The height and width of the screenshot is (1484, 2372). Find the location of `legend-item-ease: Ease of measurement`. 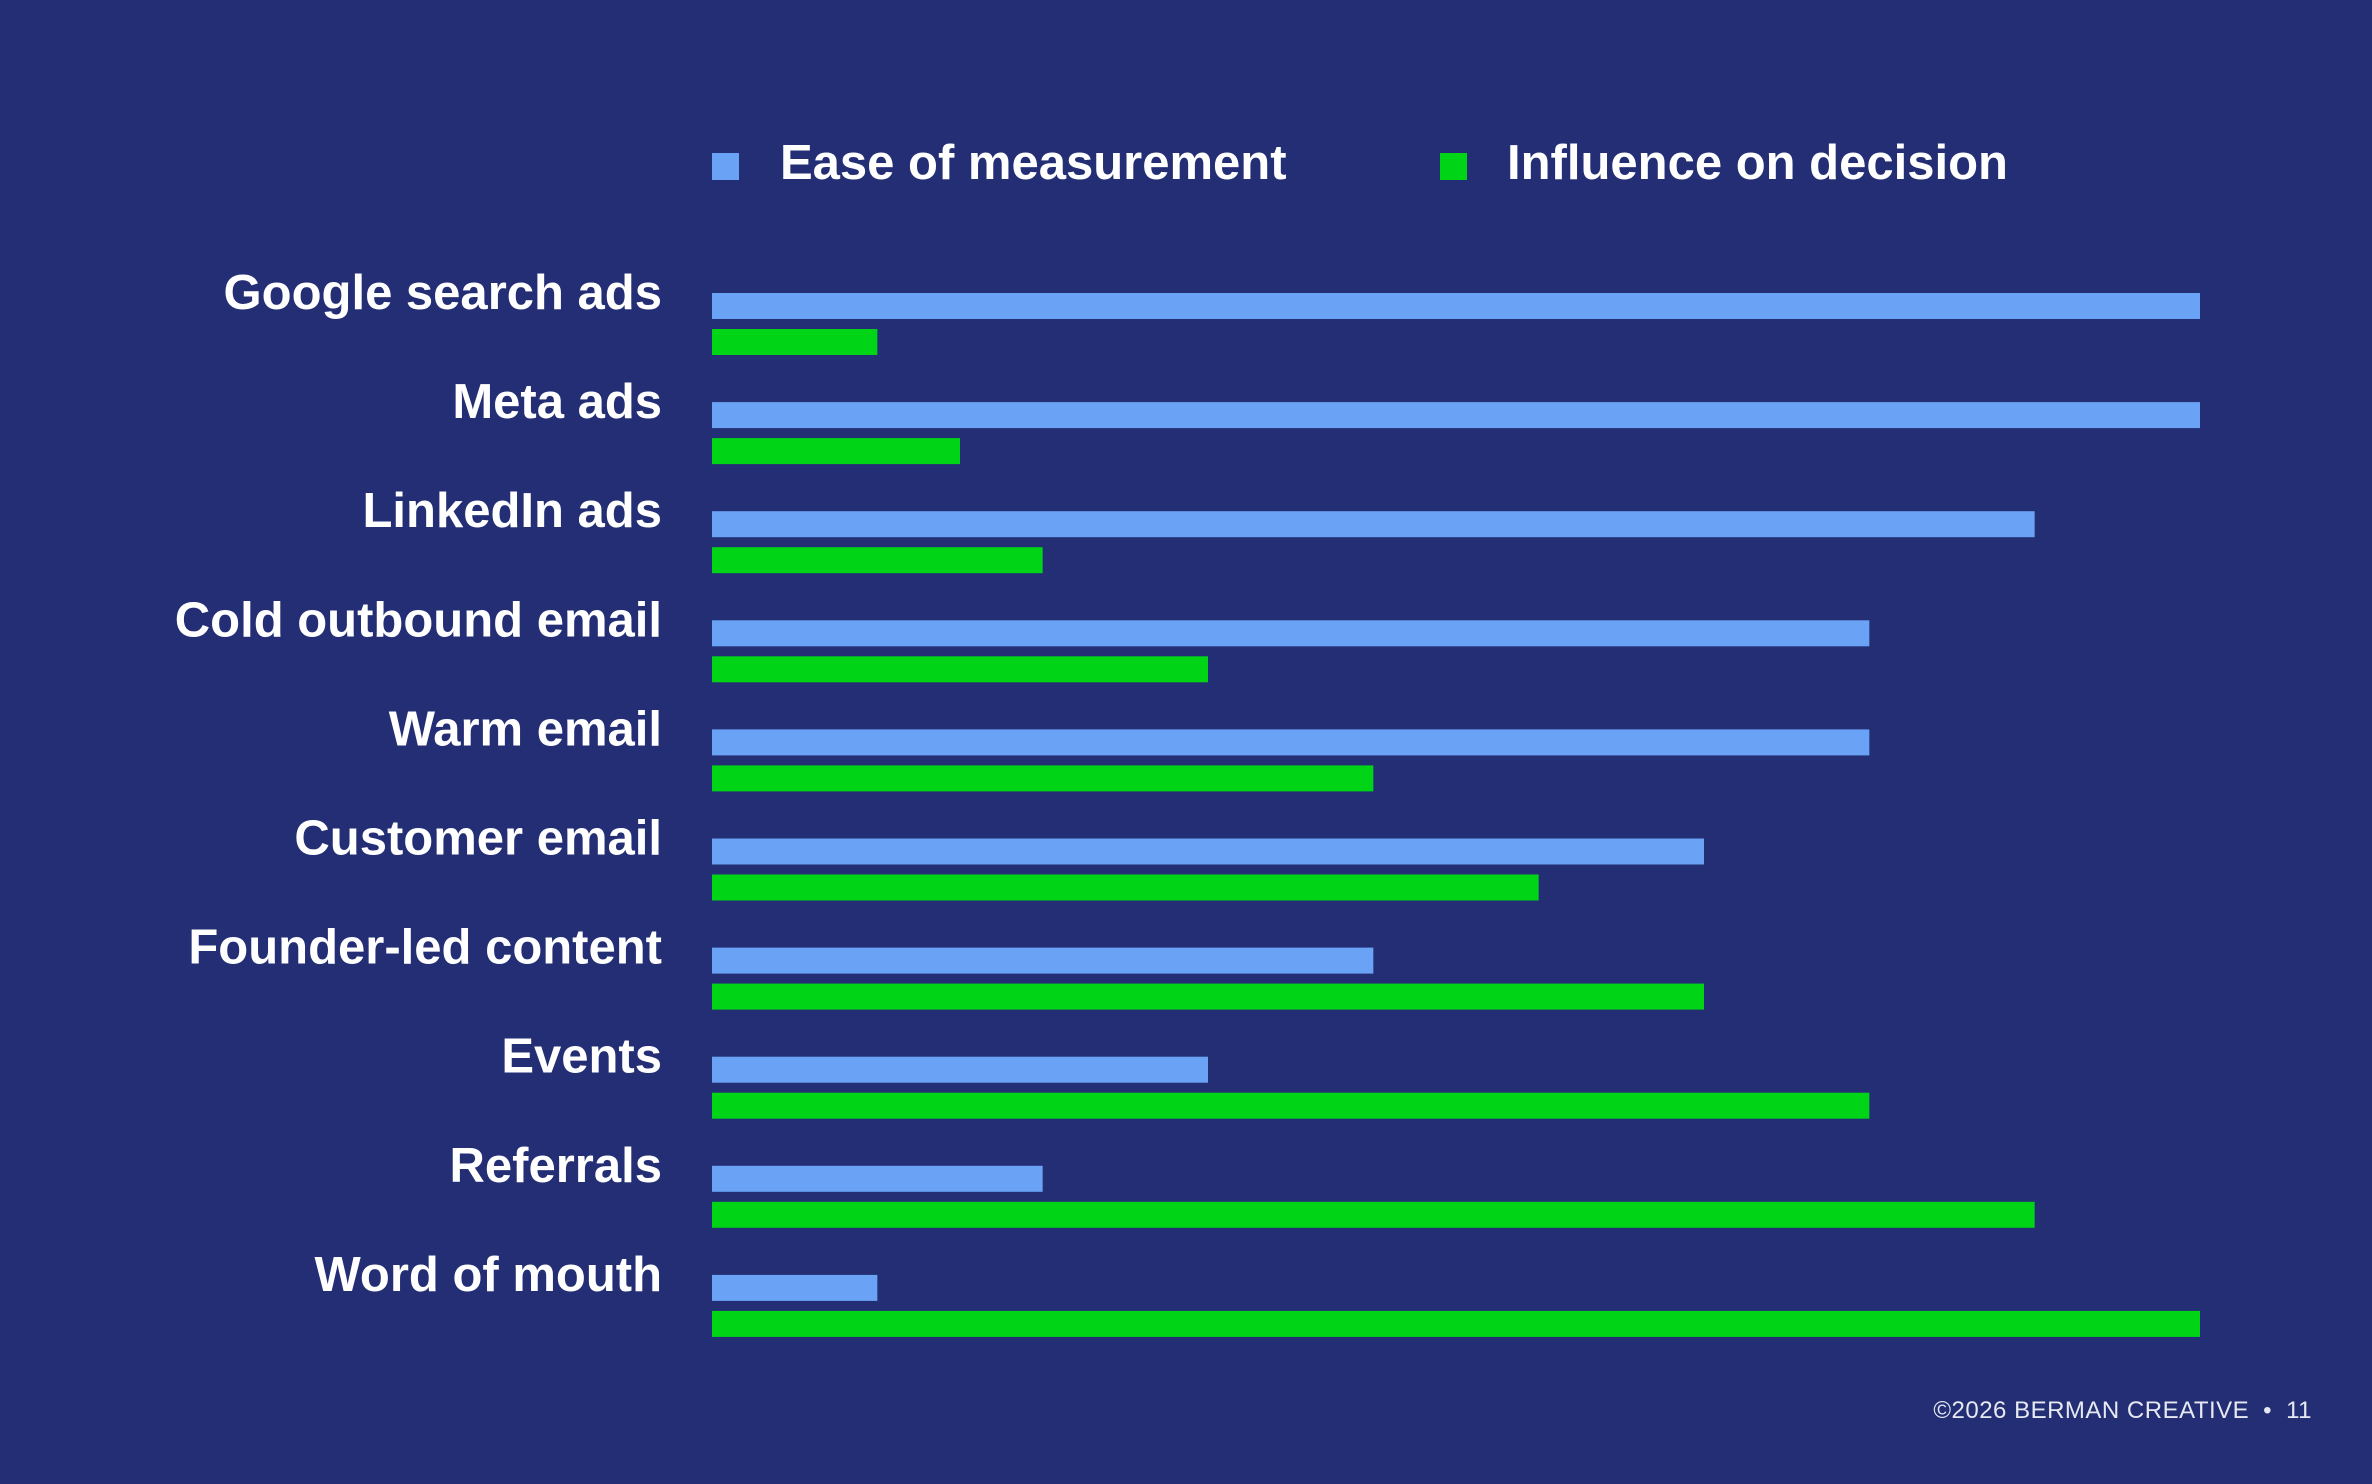

legend-item-ease: Ease of measurement is located at coordinates (999, 163).